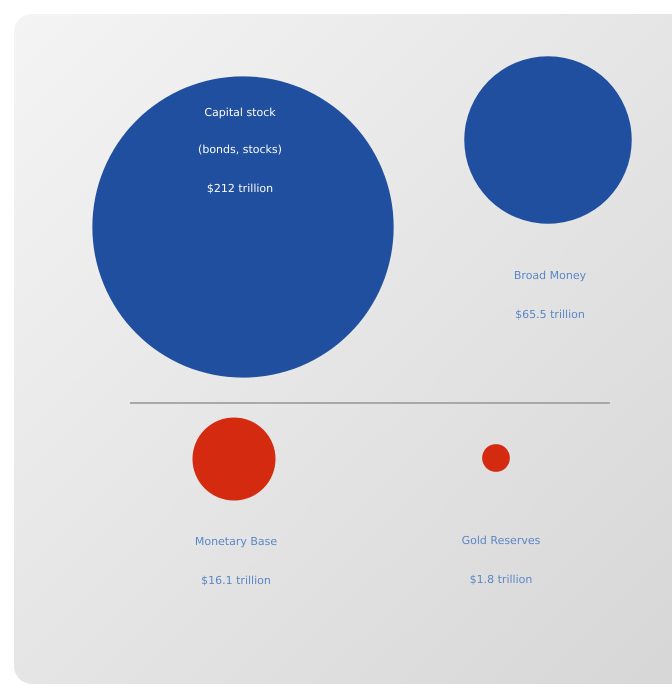 The height and width of the screenshot is (691, 672). I want to click on data-label: $1.8 trillion, so click(501, 579).